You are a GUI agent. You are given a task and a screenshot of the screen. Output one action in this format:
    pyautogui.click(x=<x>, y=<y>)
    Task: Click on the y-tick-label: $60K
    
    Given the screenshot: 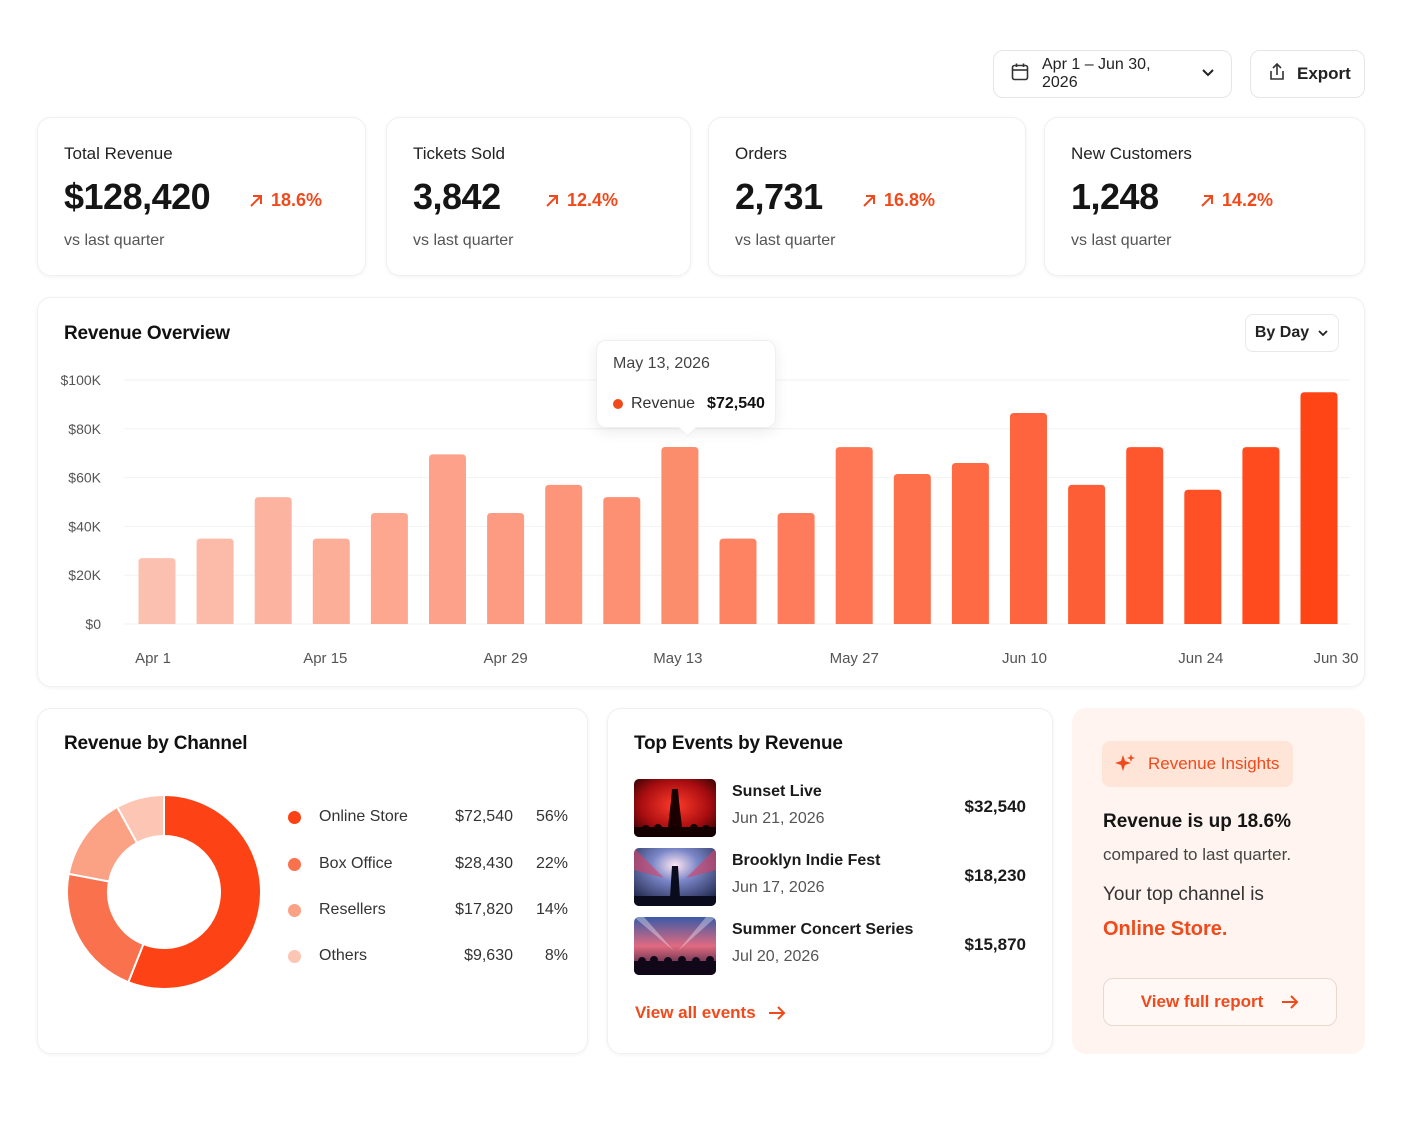 What is the action you would take?
    pyautogui.click(x=84, y=478)
    